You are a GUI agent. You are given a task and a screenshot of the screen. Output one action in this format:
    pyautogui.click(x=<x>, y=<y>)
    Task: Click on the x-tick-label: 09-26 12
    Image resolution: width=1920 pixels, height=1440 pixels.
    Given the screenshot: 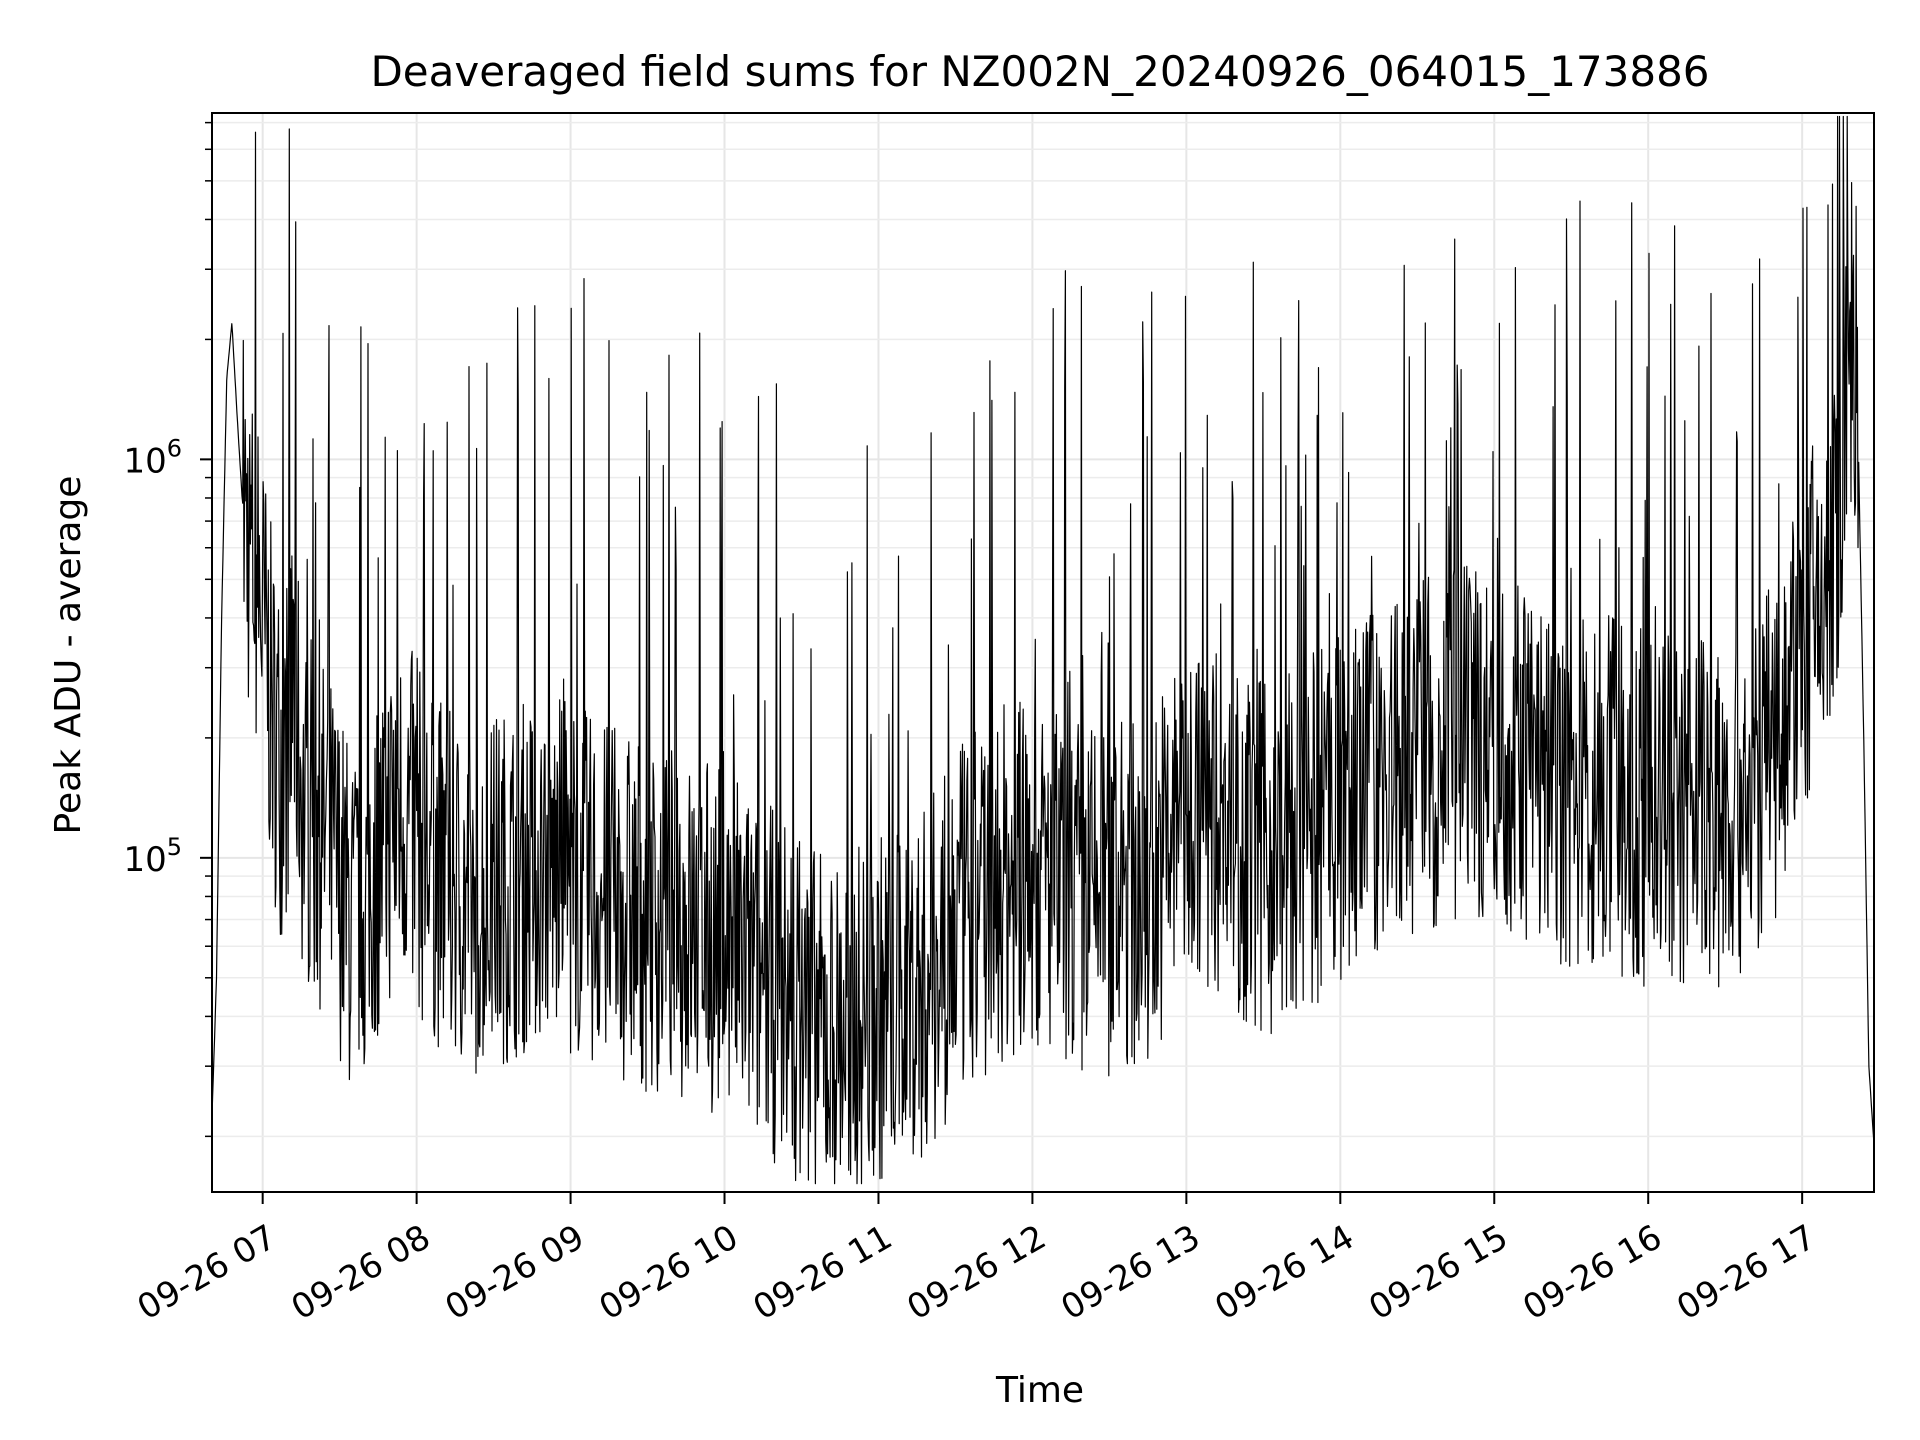 What is the action you would take?
    pyautogui.click(x=977, y=1272)
    